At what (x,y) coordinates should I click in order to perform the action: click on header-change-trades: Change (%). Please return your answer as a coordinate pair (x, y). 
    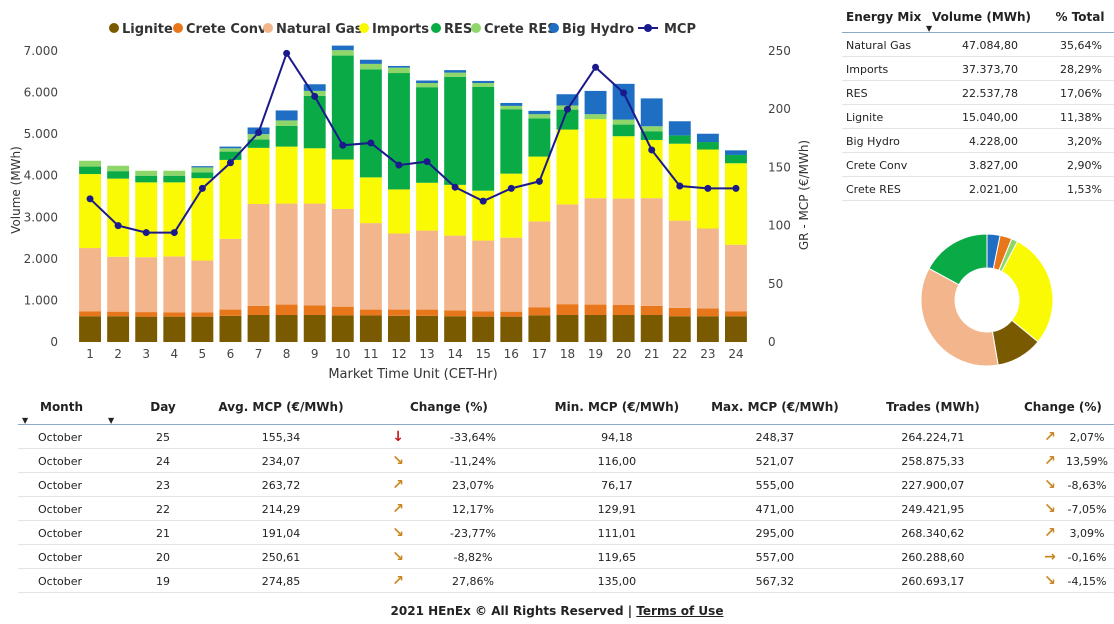
    Looking at the image, I should click on (1062, 410).